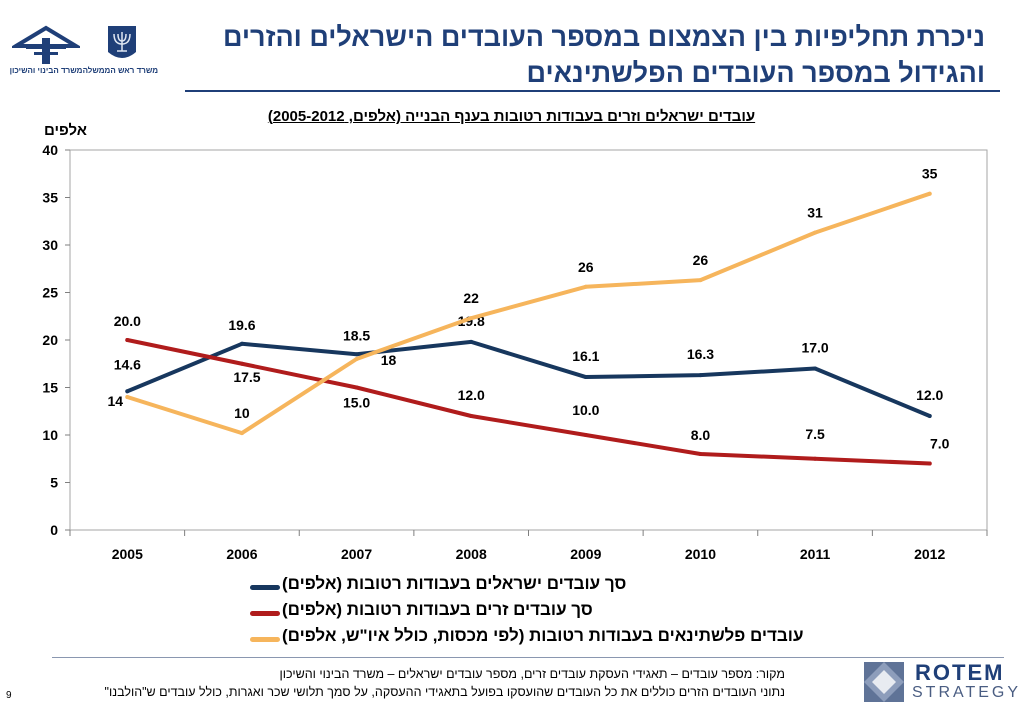 The image size is (1023, 708). What do you see at coordinates (960, 672) in the screenshot?
I see `brand-name-top: ROTEM` at bounding box center [960, 672].